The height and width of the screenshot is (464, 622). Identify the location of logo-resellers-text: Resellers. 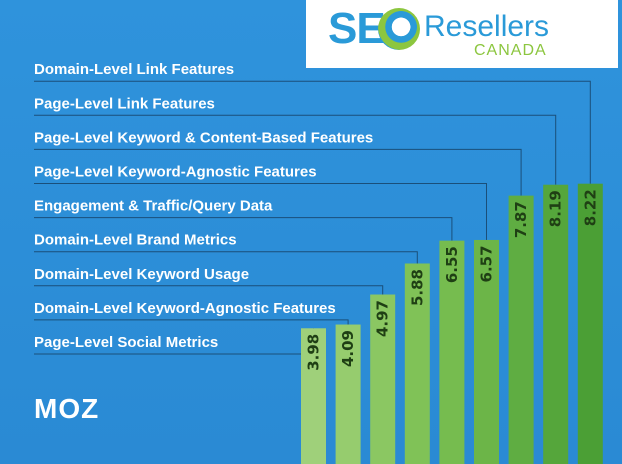
(487, 26).